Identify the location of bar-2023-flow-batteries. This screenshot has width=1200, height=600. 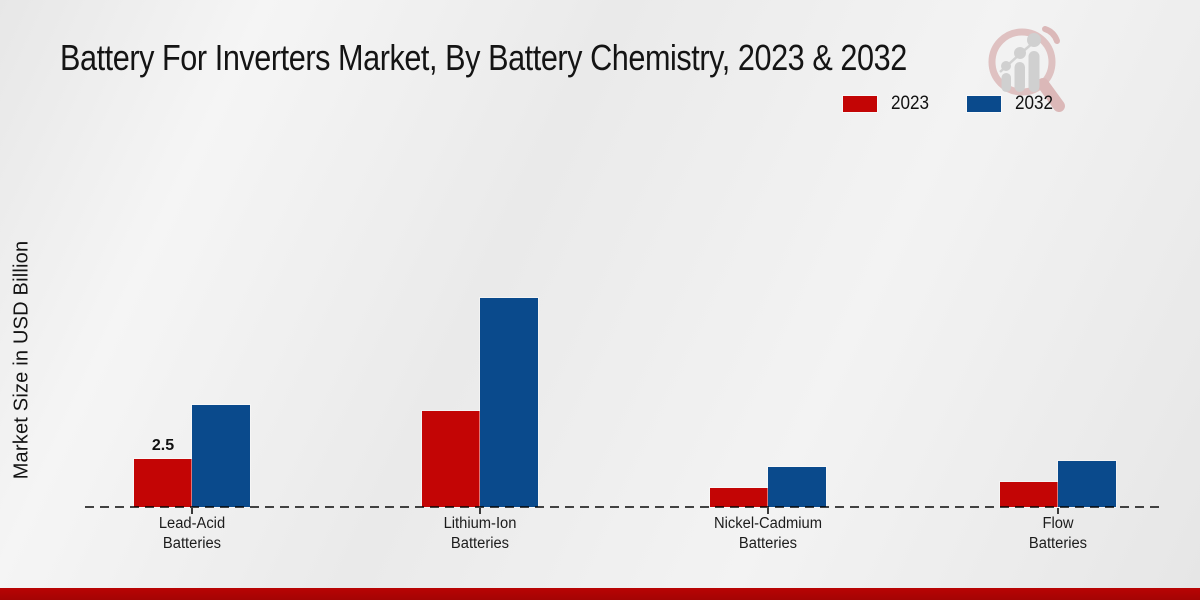
(1029, 494).